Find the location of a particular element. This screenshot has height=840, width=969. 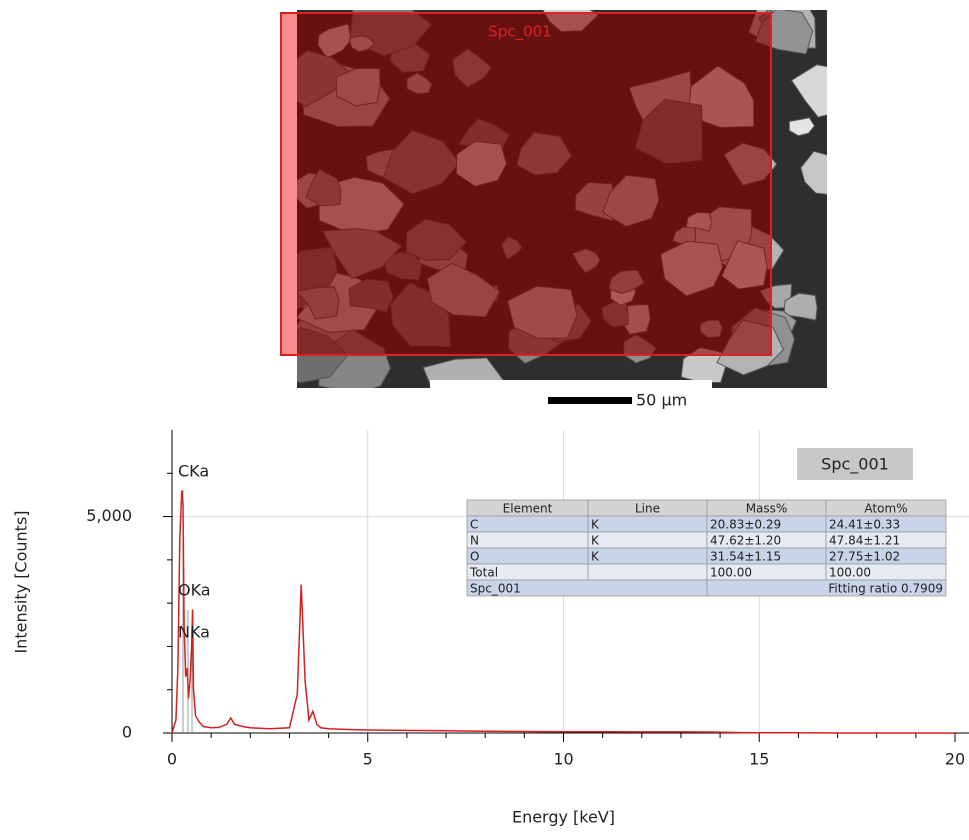

y-tick-label: 5,000 is located at coordinates (109, 515).